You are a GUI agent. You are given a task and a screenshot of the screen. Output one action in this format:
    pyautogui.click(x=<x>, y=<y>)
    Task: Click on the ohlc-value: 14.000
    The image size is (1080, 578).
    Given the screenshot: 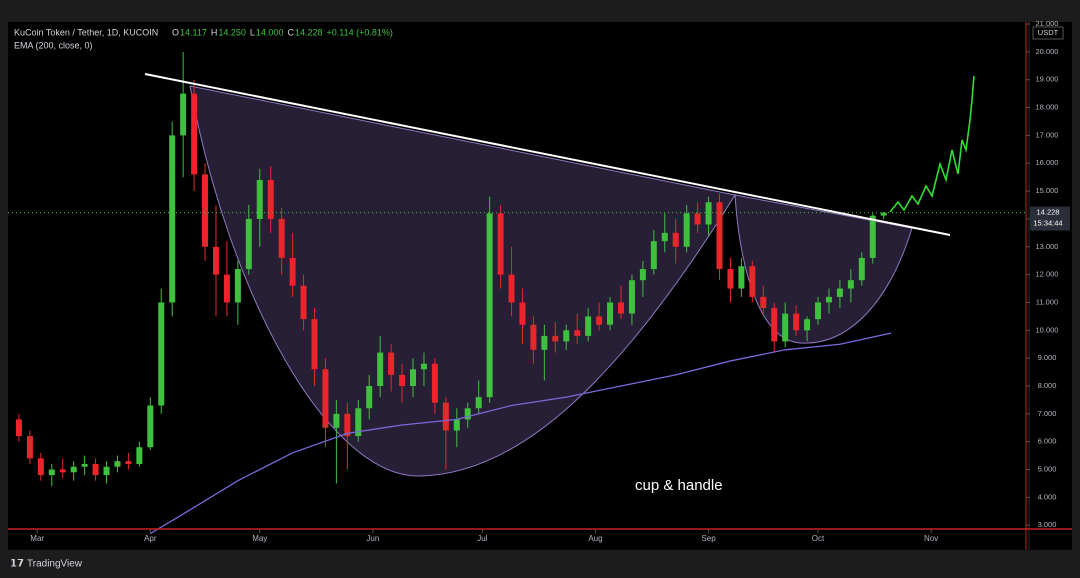 What is the action you would take?
    pyautogui.click(x=270, y=32)
    